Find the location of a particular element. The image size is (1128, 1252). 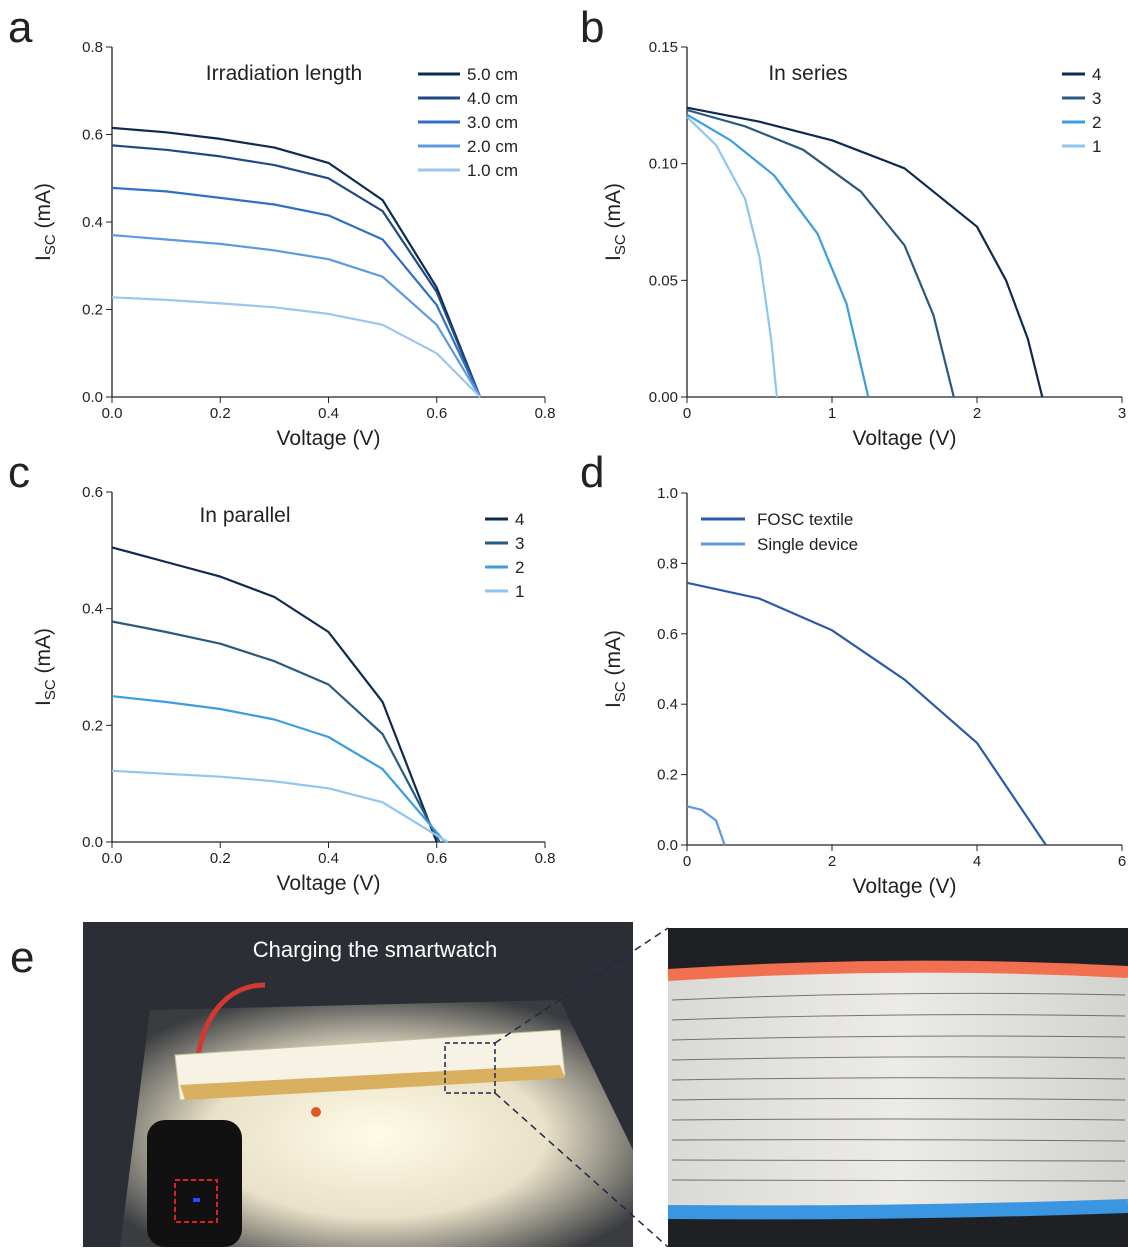

panel-label: d is located at coordinates (592, 472).